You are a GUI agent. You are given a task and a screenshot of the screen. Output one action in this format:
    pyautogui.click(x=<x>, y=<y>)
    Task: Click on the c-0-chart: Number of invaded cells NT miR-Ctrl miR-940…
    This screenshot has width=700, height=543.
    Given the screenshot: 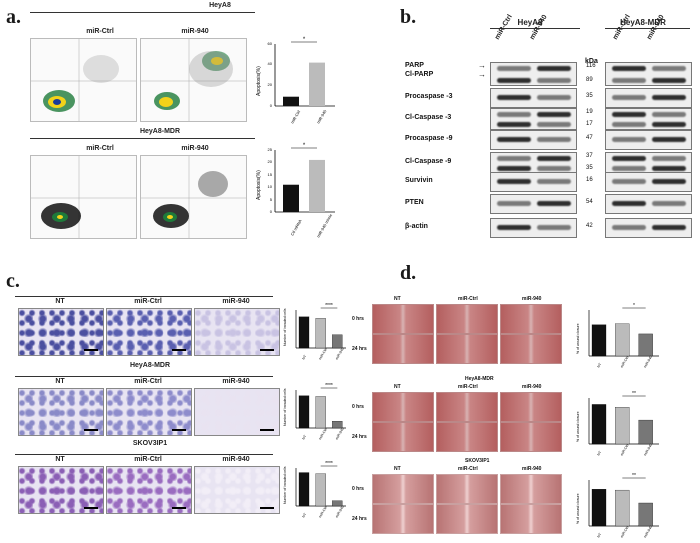 What is the action you would take?
    pyautogui.click(x=314, y=332)
    